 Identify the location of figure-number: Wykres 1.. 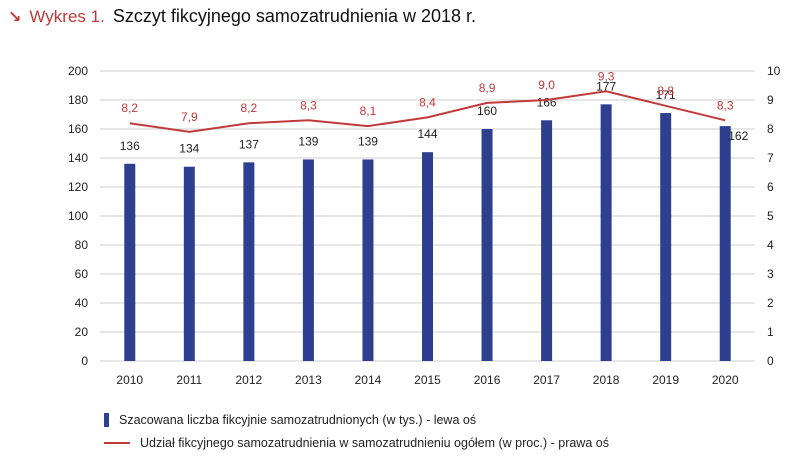
(67, 16).